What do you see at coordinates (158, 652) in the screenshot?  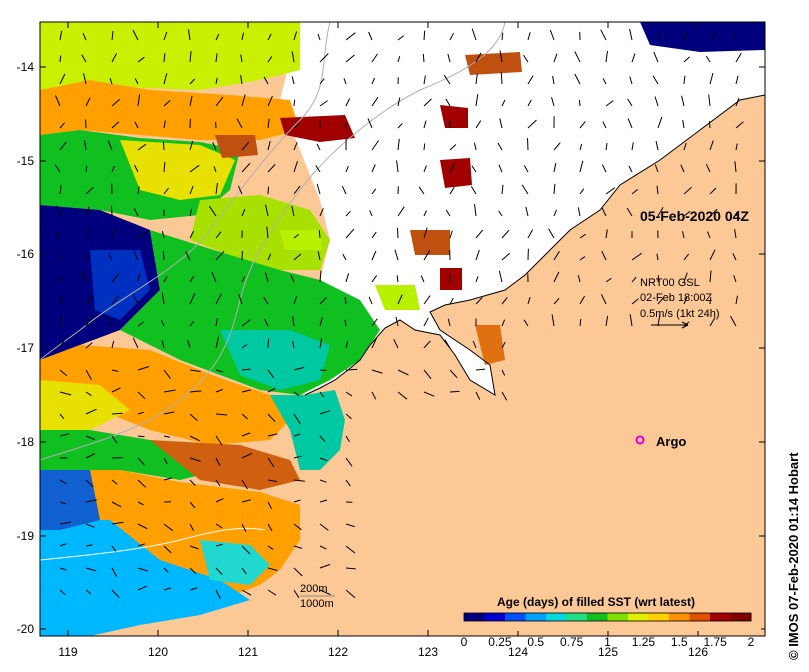 I see `lon-tick-label: 120` at bounding box center [158, 652].